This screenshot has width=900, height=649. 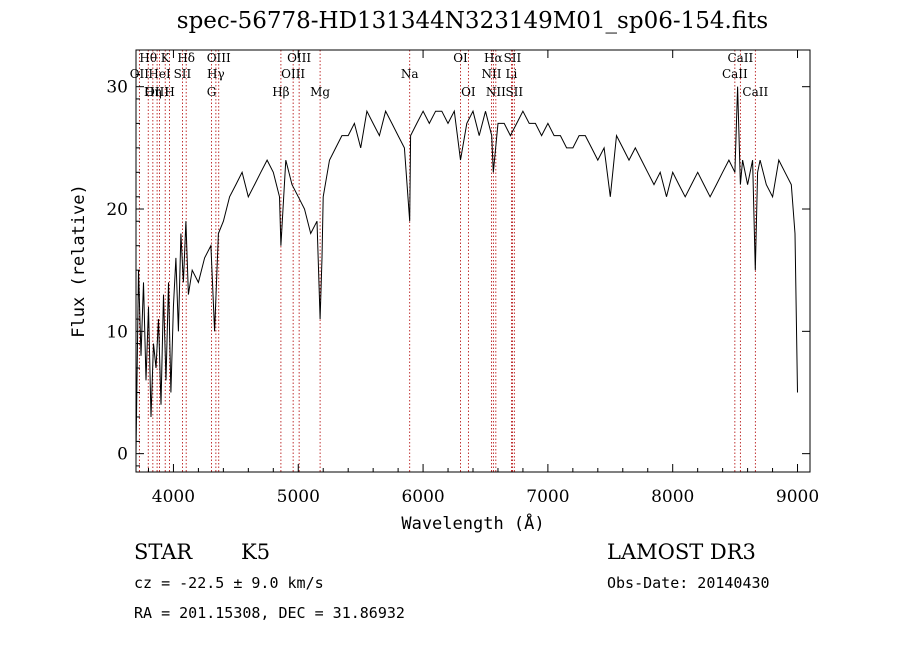 I want to click on line-label-12: Hγ, so click(x=216, y=74).